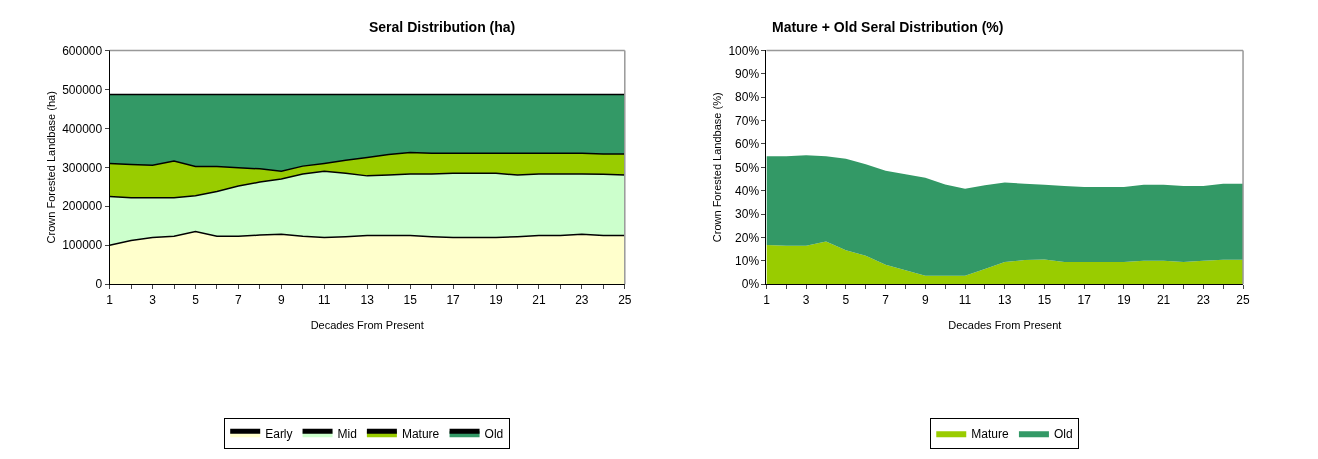 This screenshot has height=459, width=1318. I want to click on y-tick-label: 200000, so click(82, 206).